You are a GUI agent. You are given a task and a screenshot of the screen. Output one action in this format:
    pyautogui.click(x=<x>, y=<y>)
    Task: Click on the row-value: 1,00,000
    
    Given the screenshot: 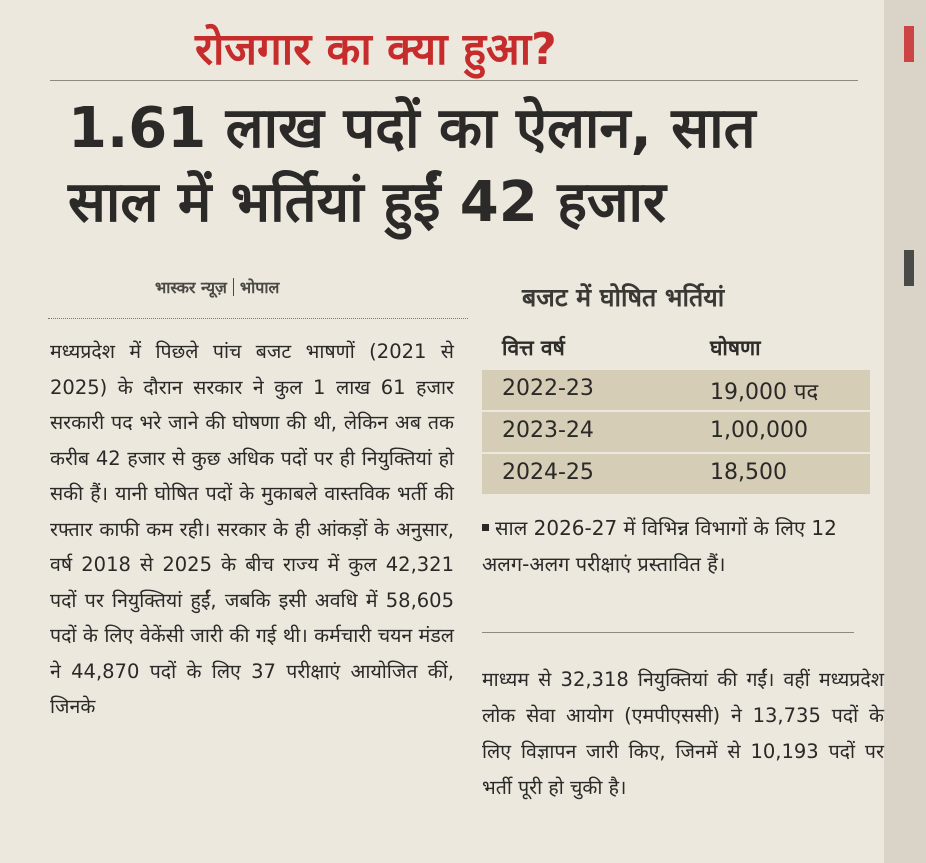 What is the action you would take?
    pyautogui.click(x=759, y=430)
    